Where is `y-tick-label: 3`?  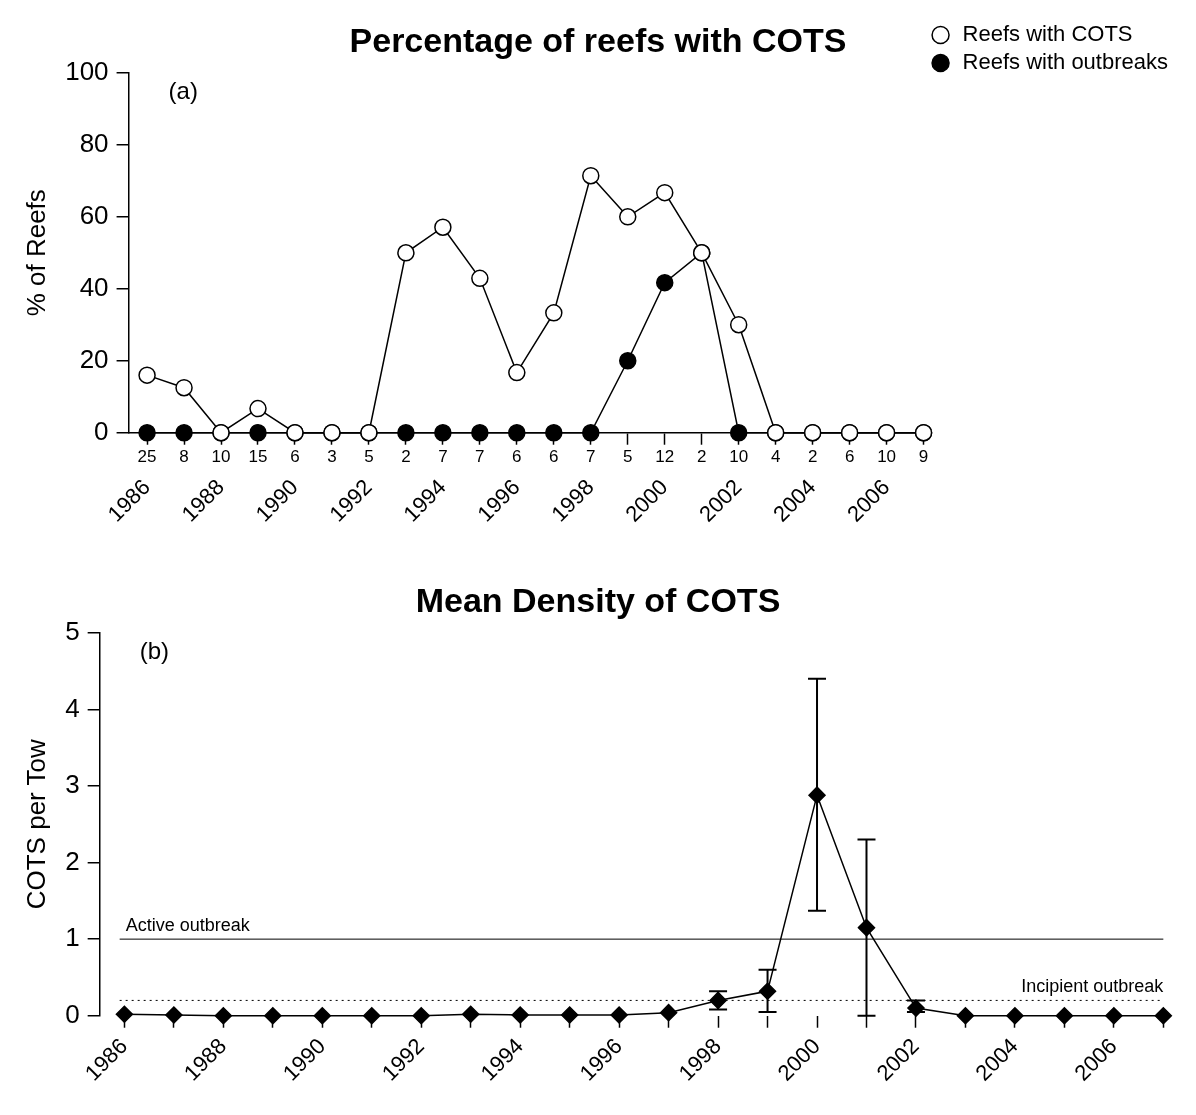 y-tick-label: 3 is located at coordinates (72, 784).